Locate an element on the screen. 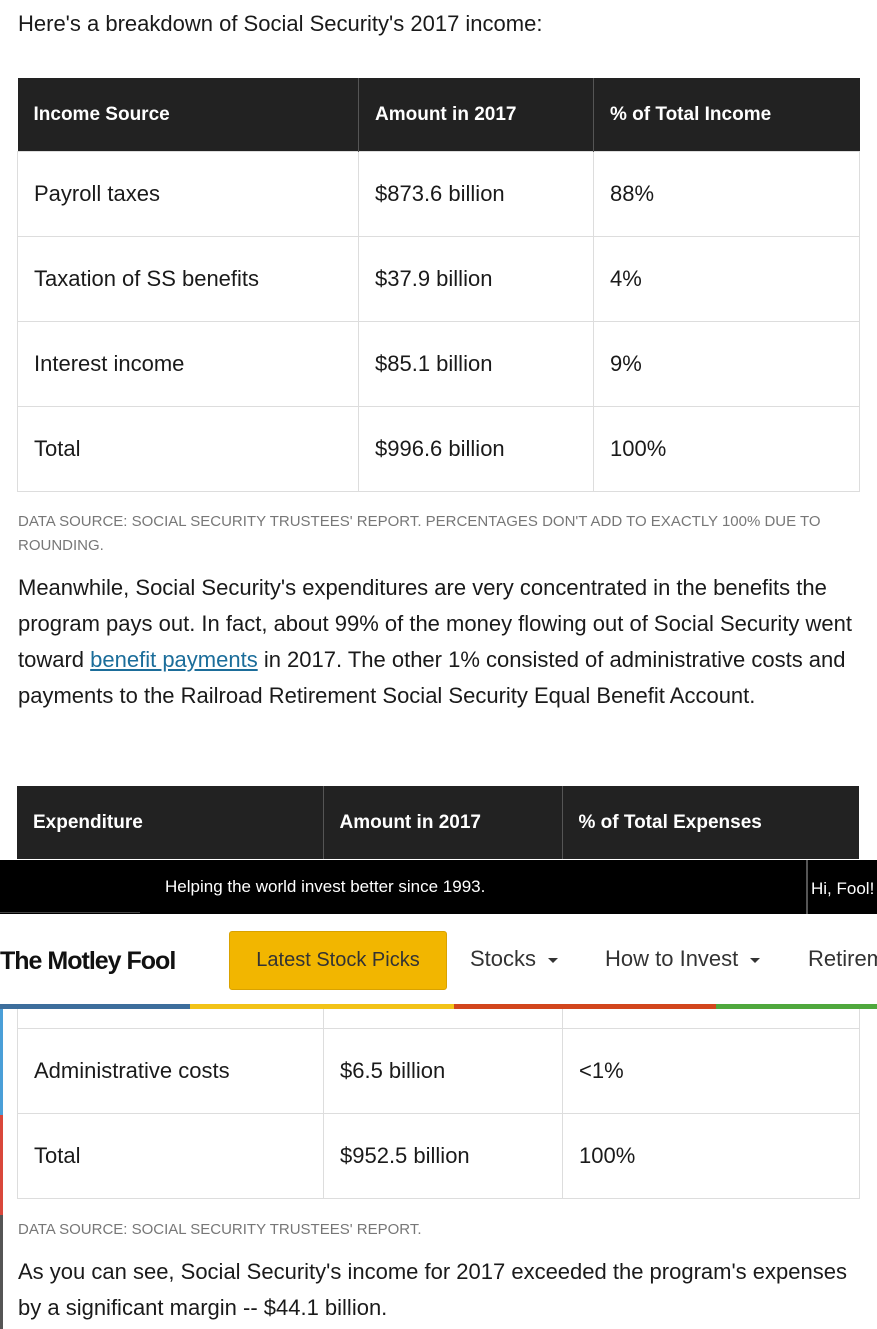 The height and width of the screenshot is (1329, 877). row-spacer is located at coordinates (438, 1019).